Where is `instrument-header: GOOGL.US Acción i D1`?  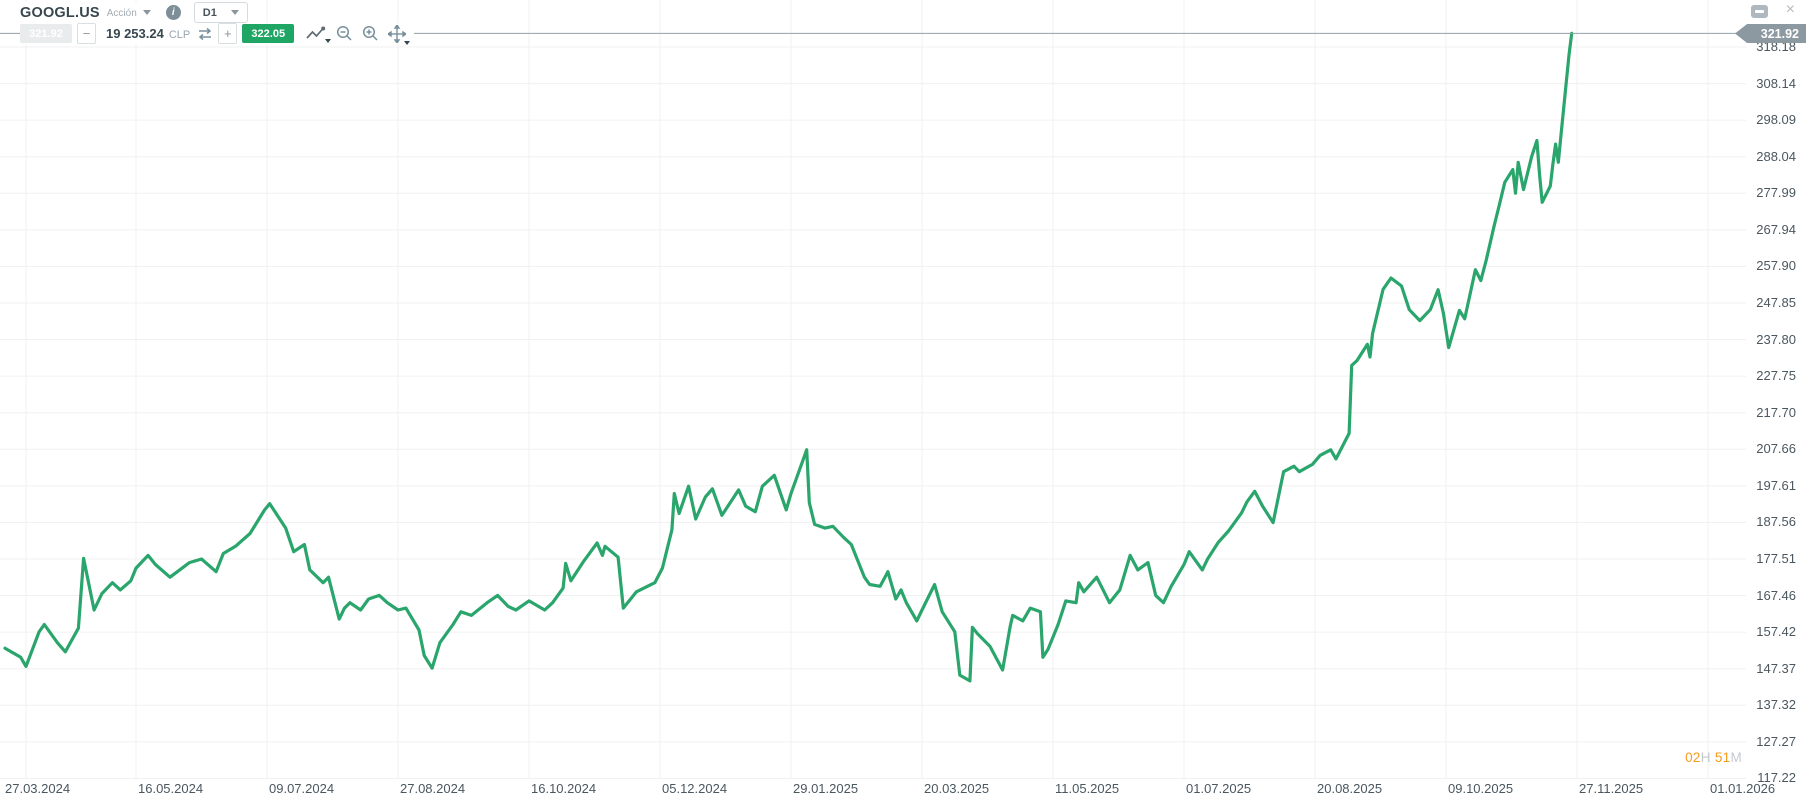
instrument-header: GOOGL.US Acción i D1 is located at coordinates (139, 12).